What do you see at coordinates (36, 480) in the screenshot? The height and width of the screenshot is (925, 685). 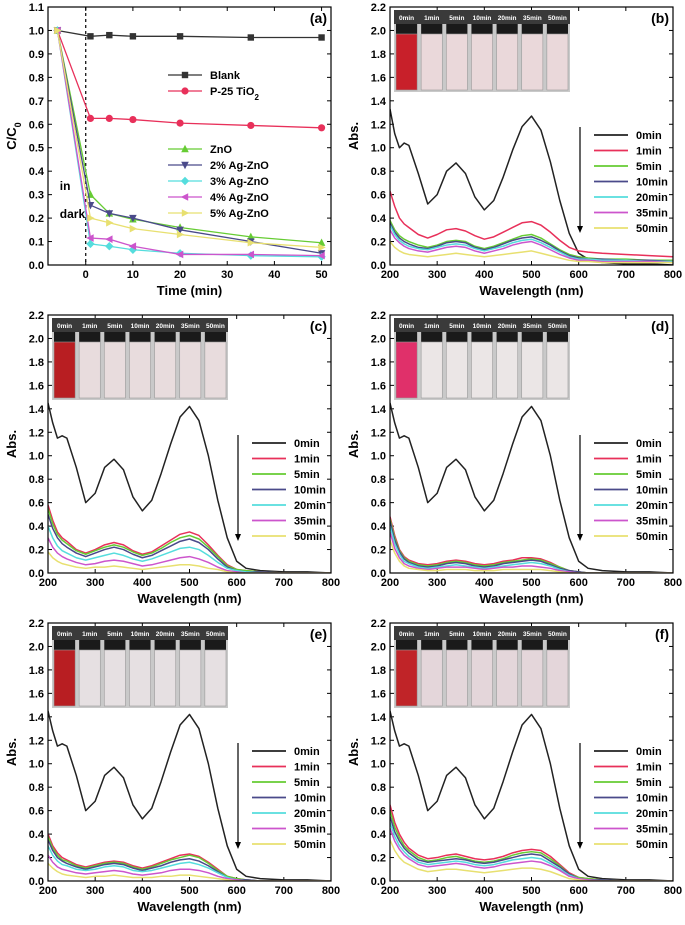 I see `y-tick-label: 0.8` at bounding box center [36, 480].